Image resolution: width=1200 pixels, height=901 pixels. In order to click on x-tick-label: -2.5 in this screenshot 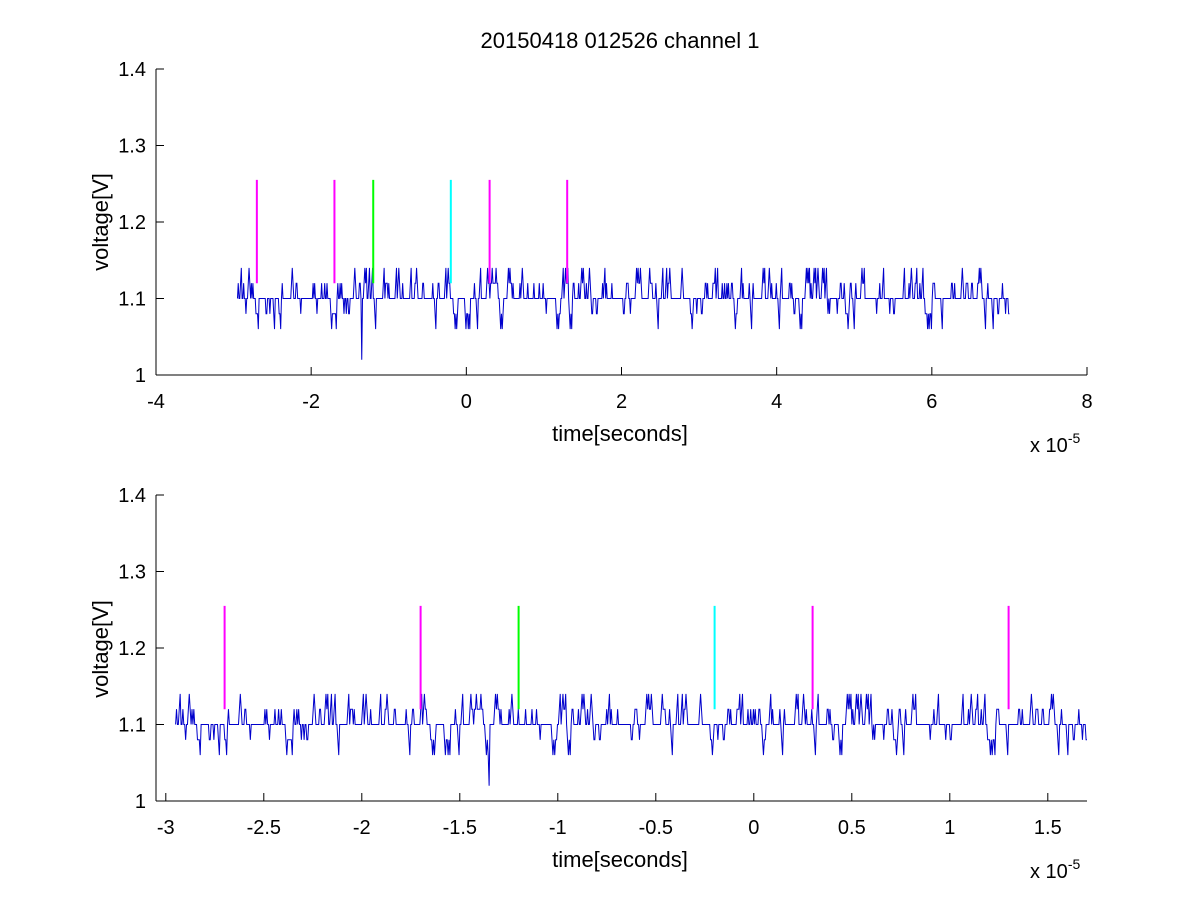, I will do `click(264, 828)`.